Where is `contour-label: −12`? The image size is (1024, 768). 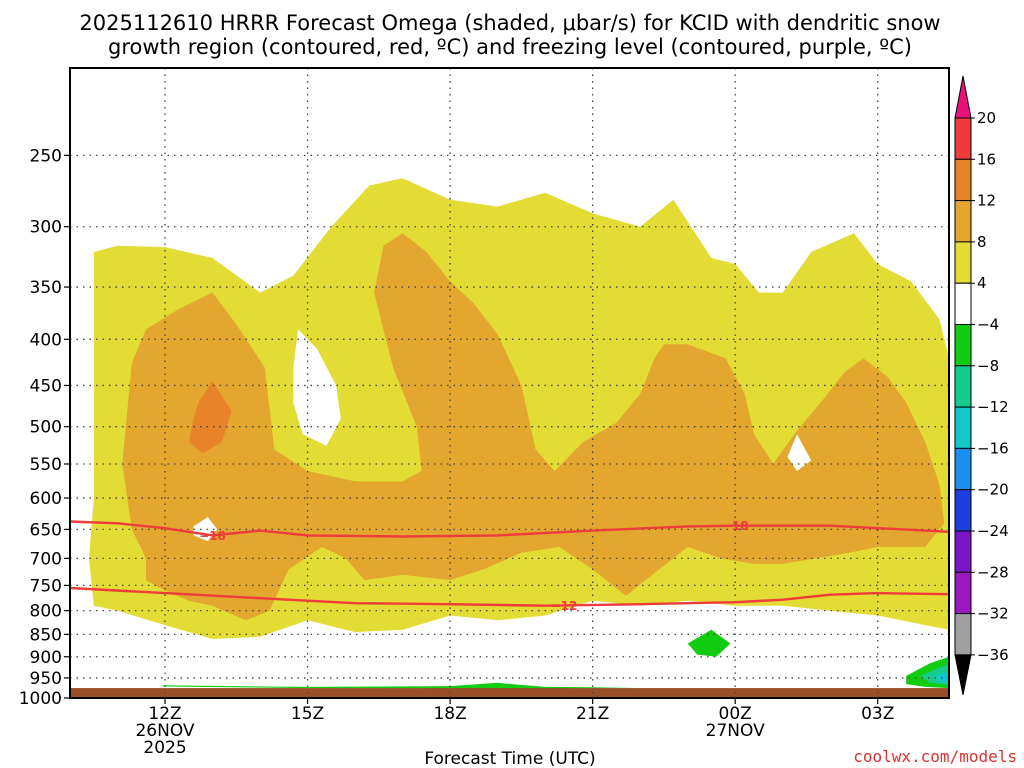 contour-label: −12 is located at coordinates (564, 606).